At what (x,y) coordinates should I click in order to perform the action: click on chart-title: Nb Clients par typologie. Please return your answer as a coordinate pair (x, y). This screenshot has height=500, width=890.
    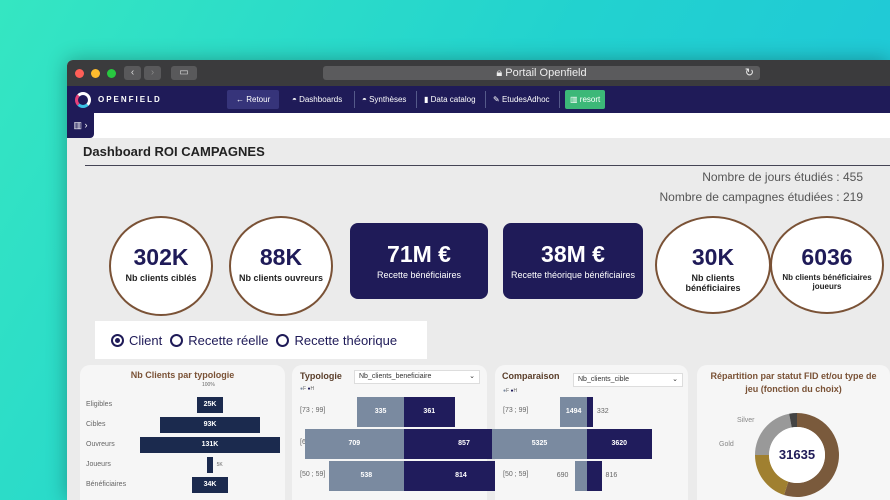
    Looking at the image, I should click on (182, 375).